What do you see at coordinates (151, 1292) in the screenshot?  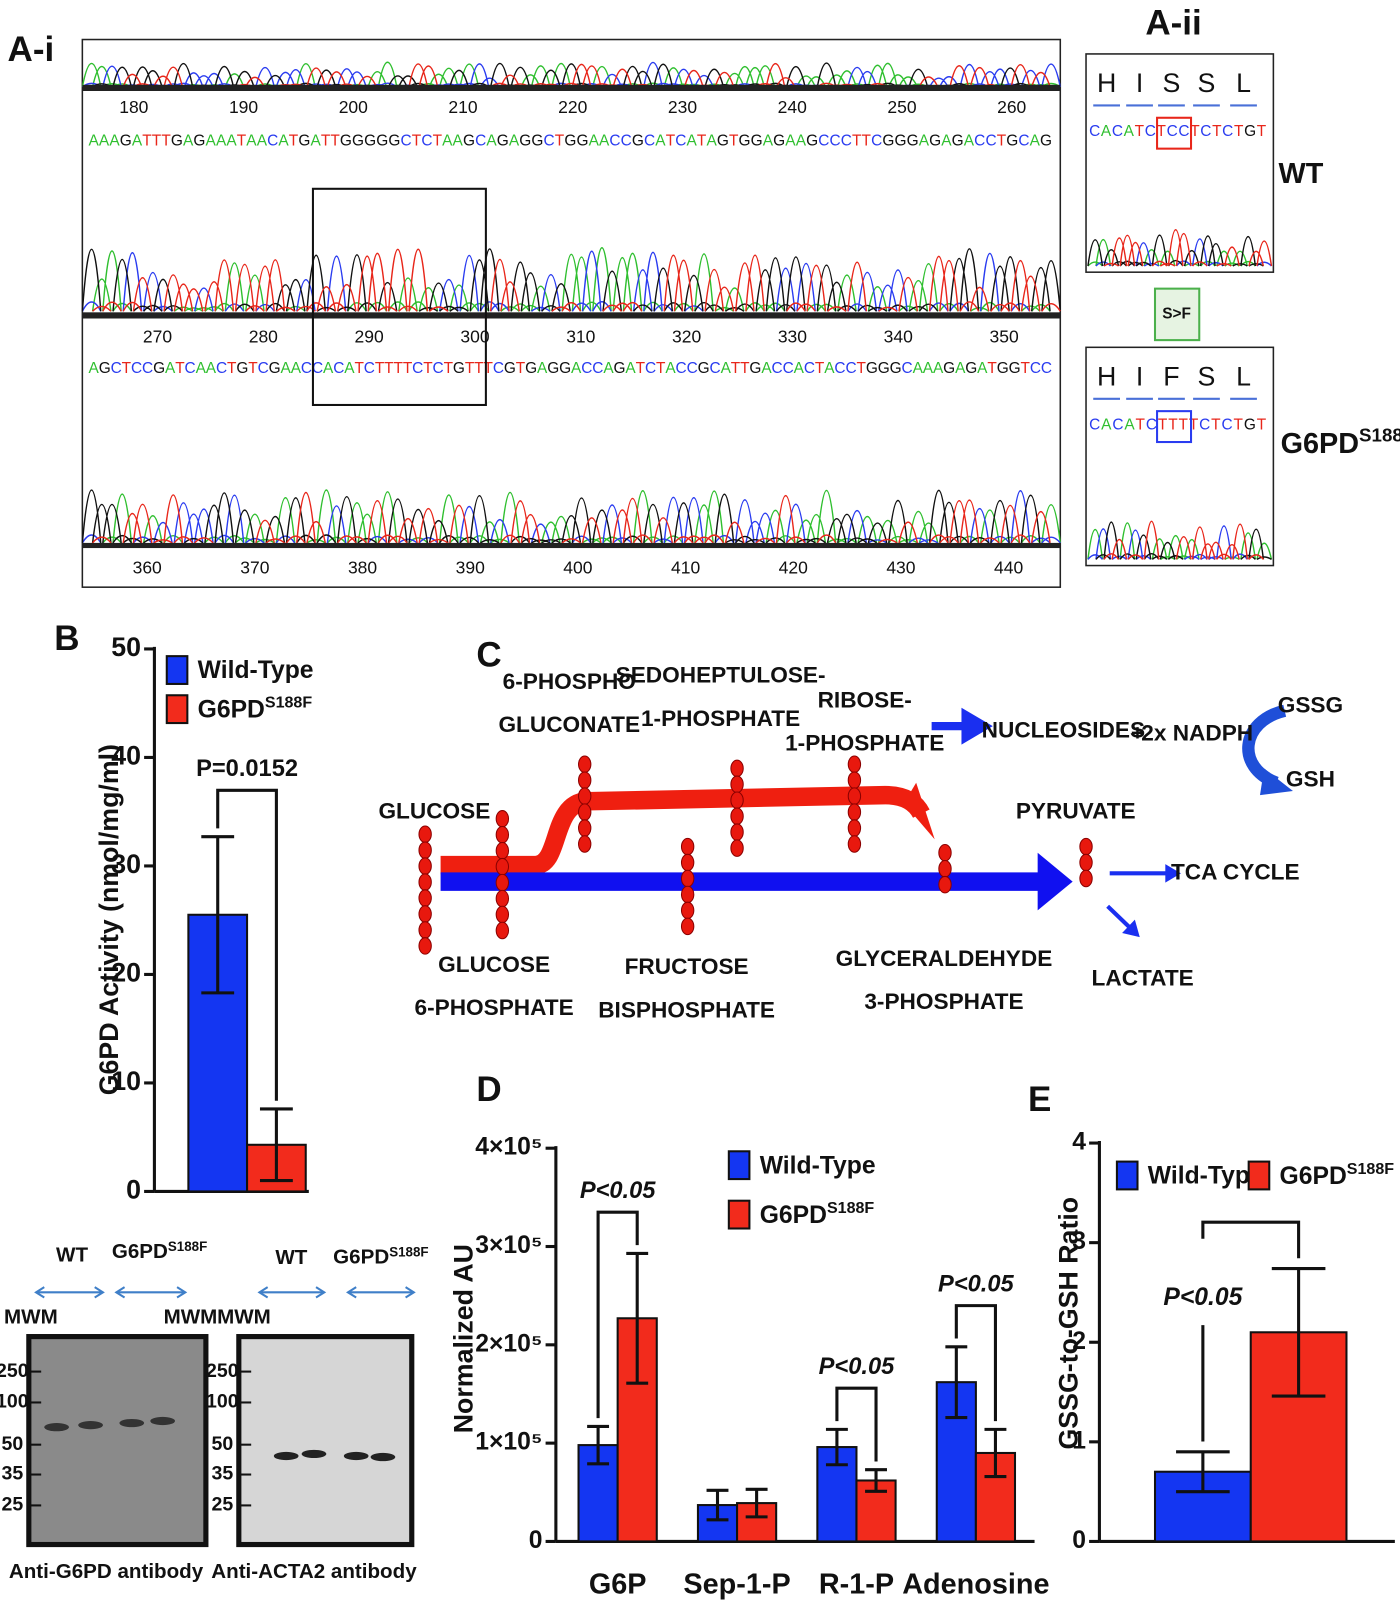 I see `lane-arrow` at bounding box center [151, 1292].